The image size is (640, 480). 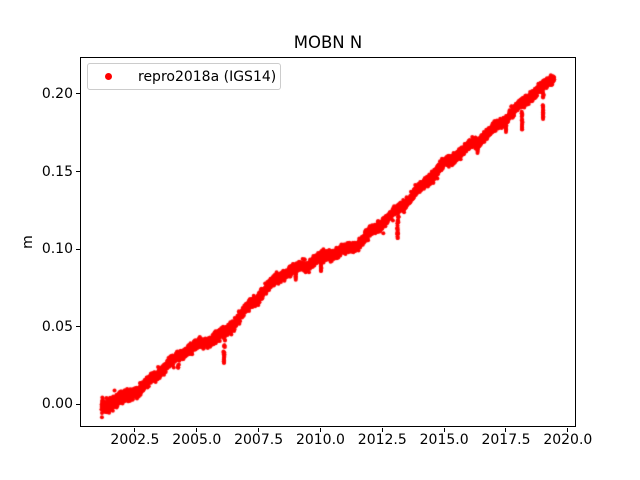 I want to click on legend-label: repro2018a (IGS14), so click(x=207, y=76).